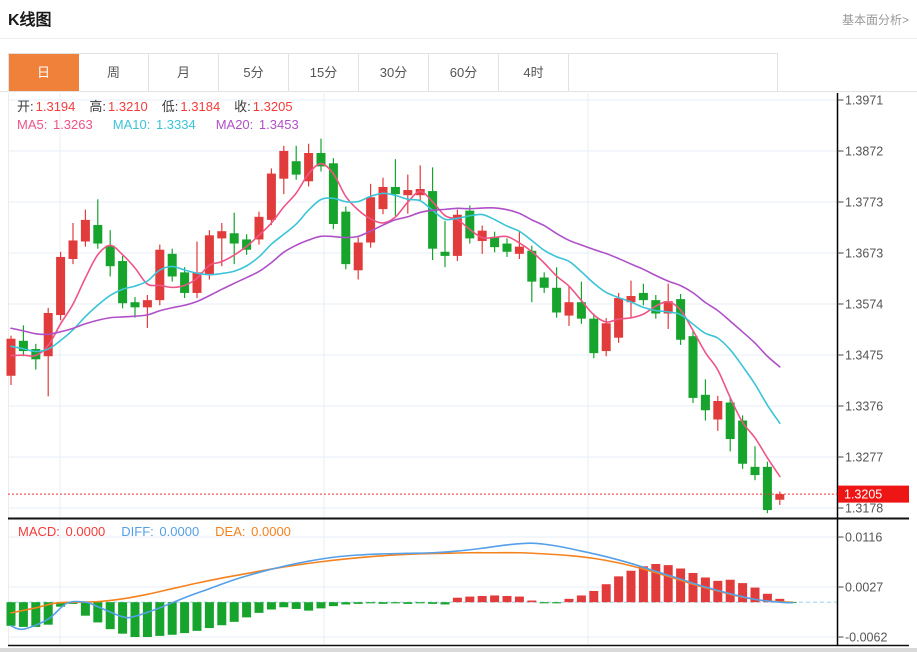 This screenshot has height=652, width=917. Describe the element at coordinates (866, 638) in the screenshot. I see `macd-axis-label: -0.0062` at that location.